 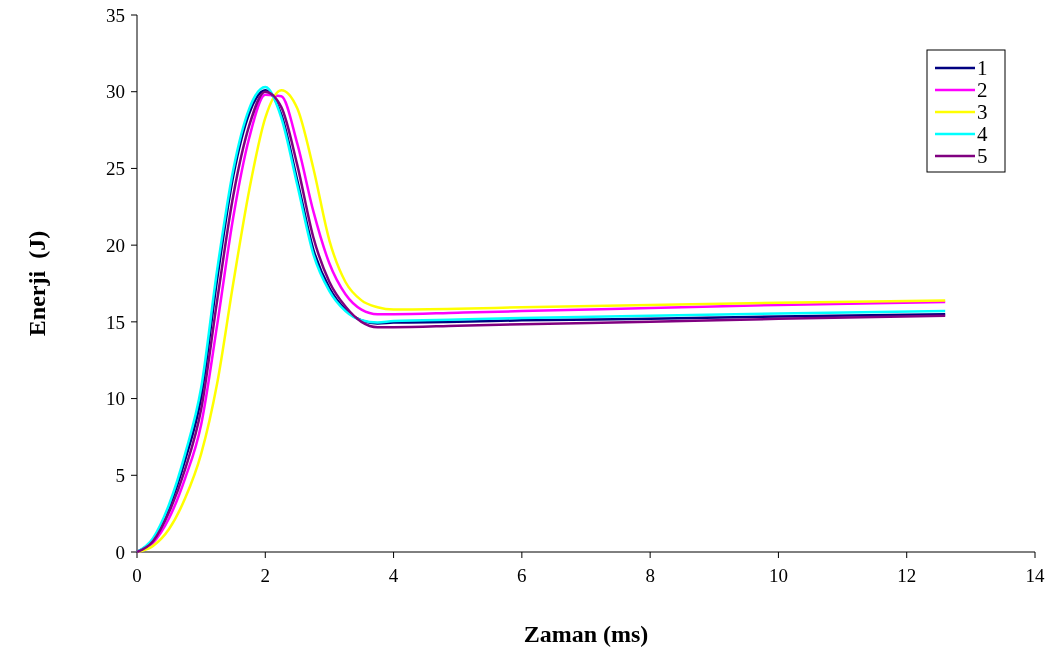 I want to click on y-tick-label: 15, so click(x=115, y=322).